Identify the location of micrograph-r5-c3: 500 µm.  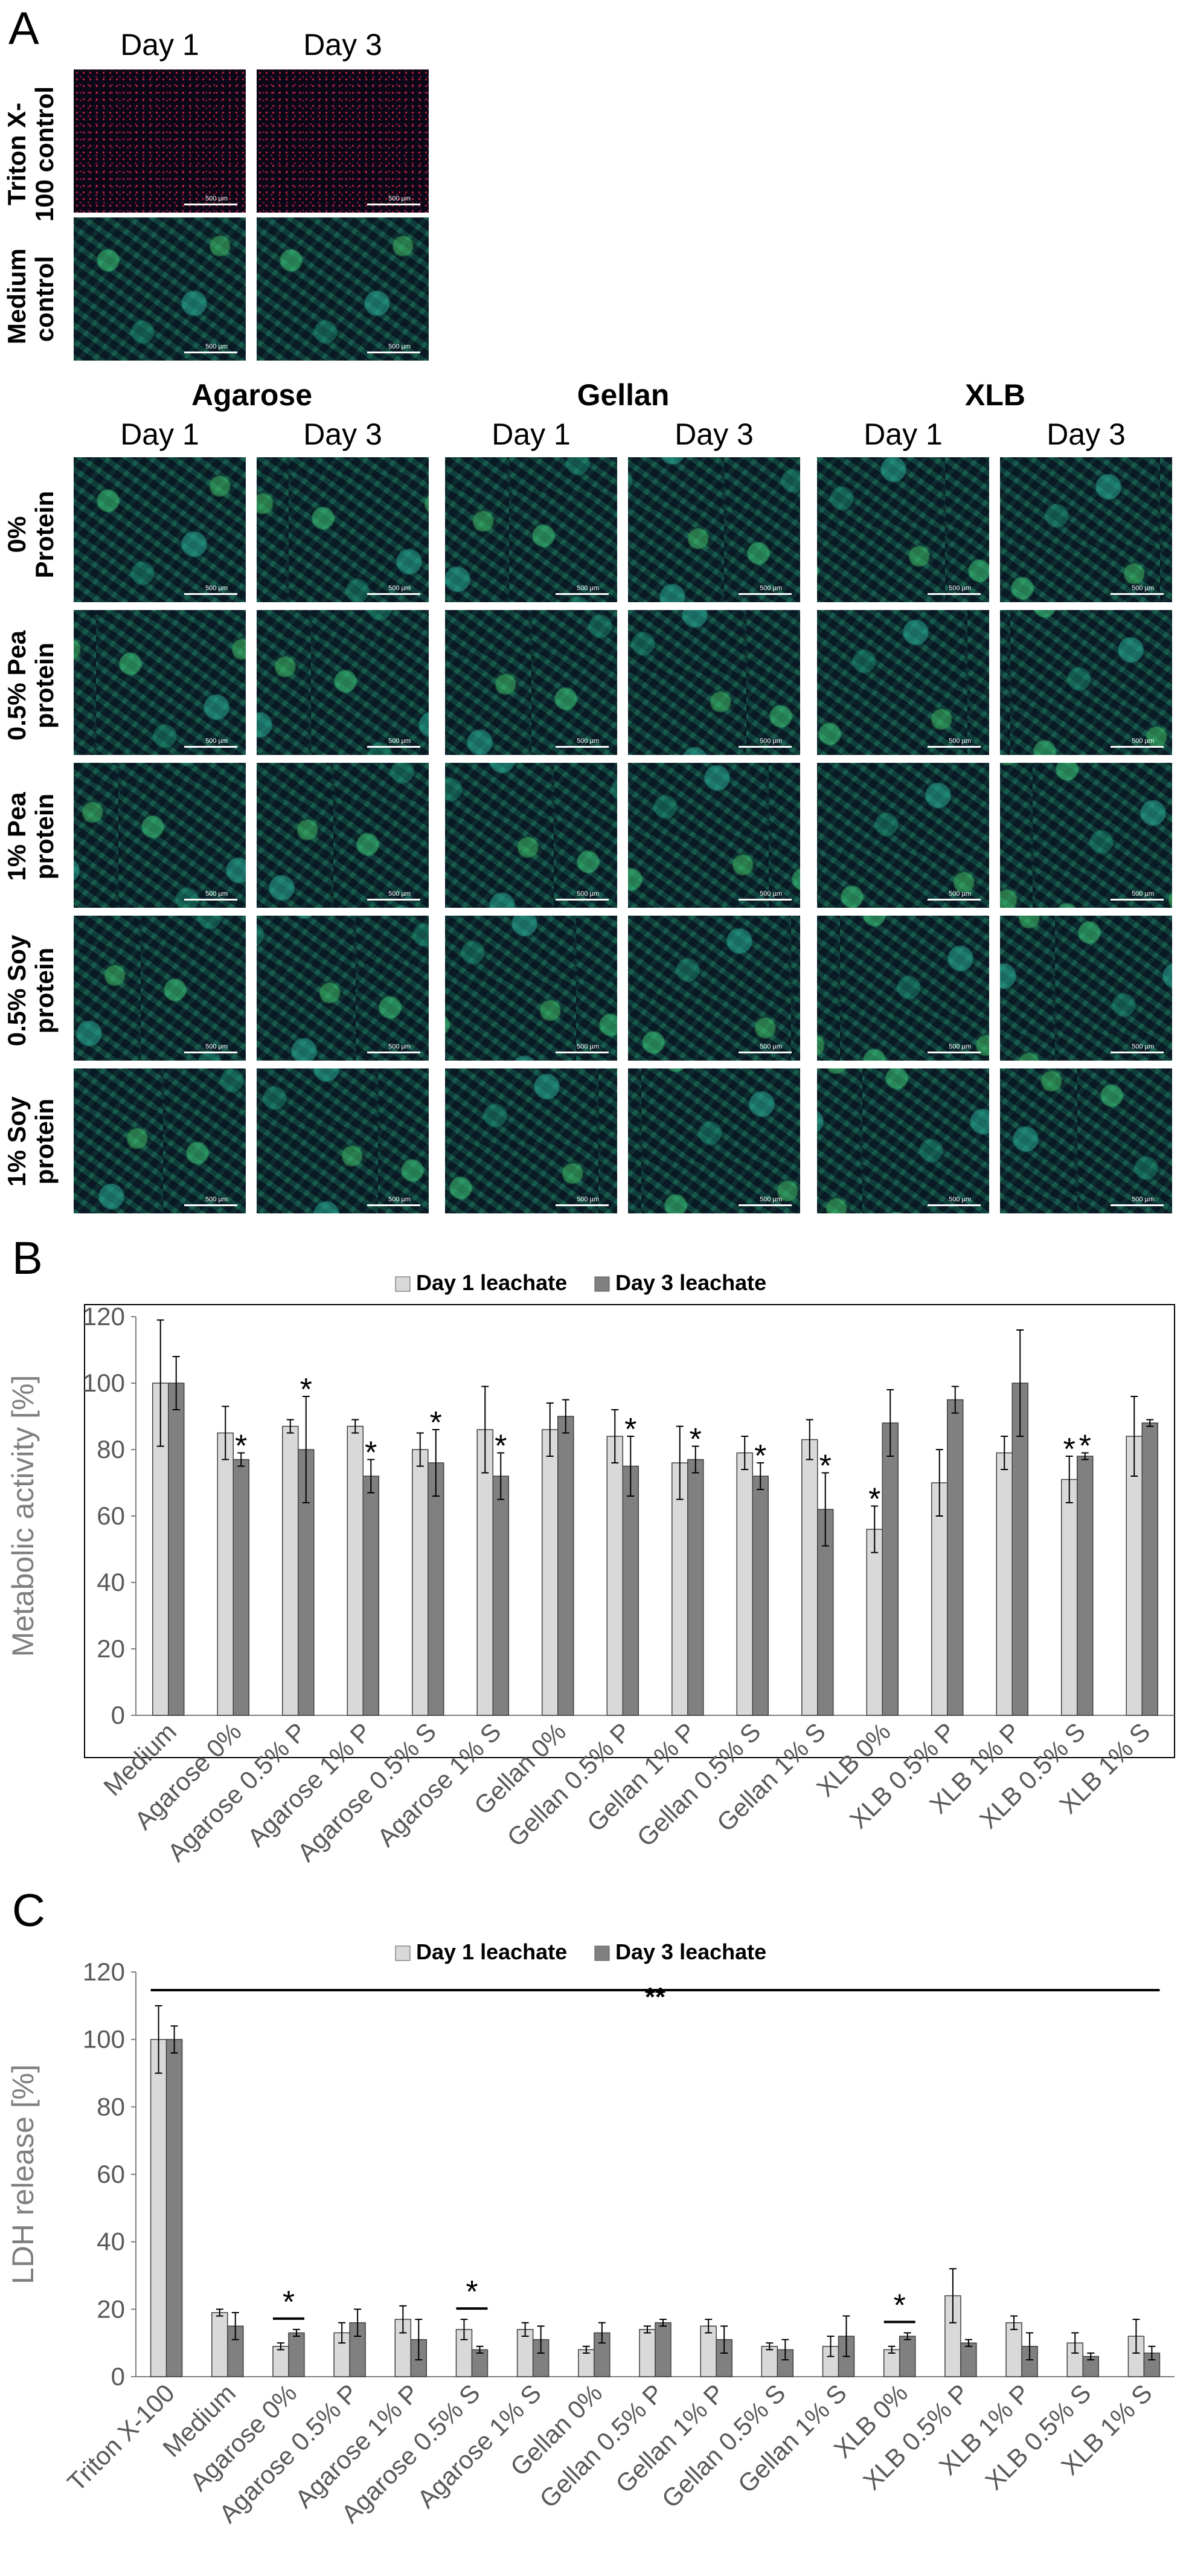
(531, 1140).